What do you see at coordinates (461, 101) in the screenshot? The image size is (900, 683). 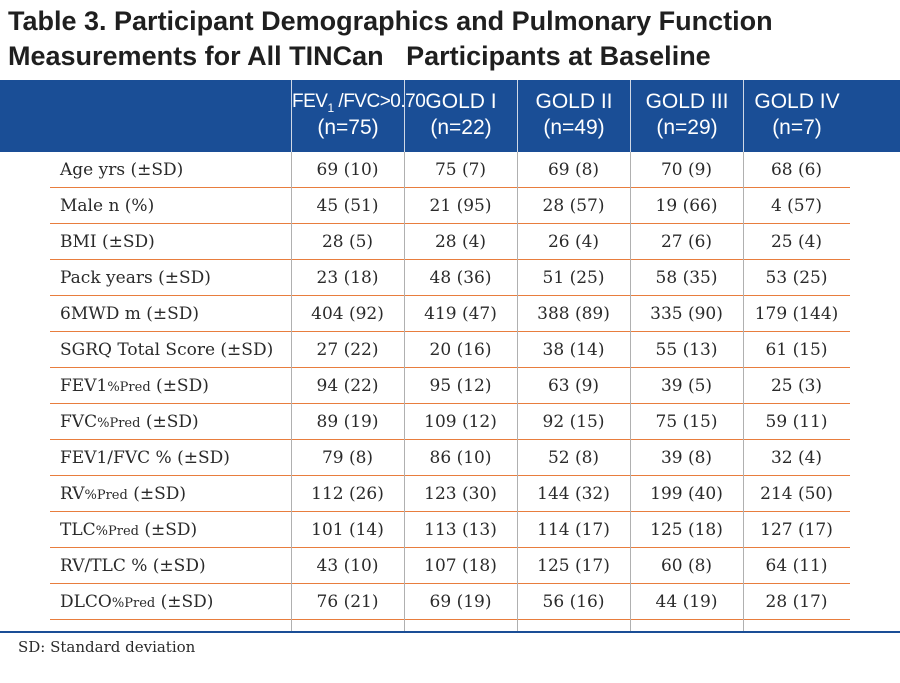 I see `column-header-line-1: GOLD I` at bounding box center [461, 101].